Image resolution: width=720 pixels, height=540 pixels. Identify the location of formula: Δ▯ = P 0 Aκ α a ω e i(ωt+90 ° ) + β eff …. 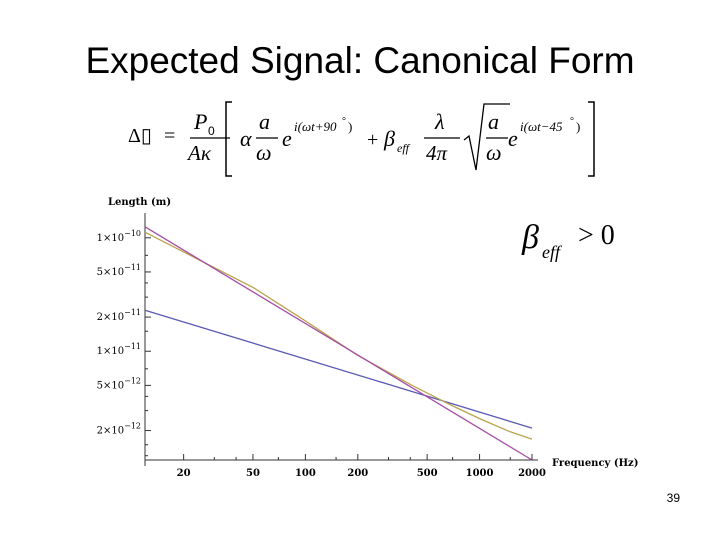
(361, 139).